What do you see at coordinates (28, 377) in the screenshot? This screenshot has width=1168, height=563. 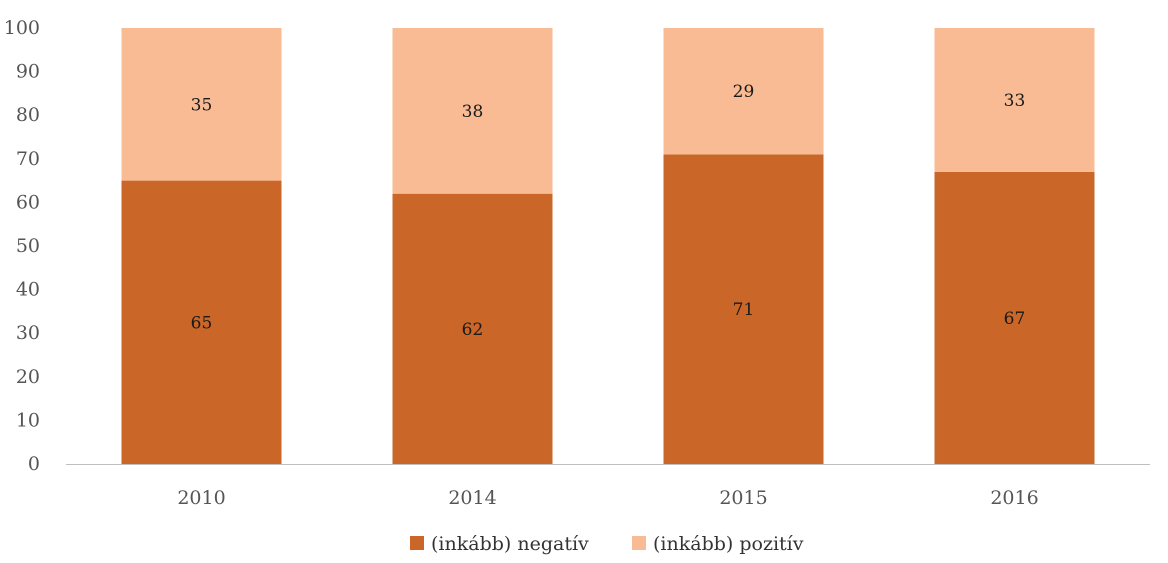 I see `y-tick-label: 20` at bounding box center [28, 377].